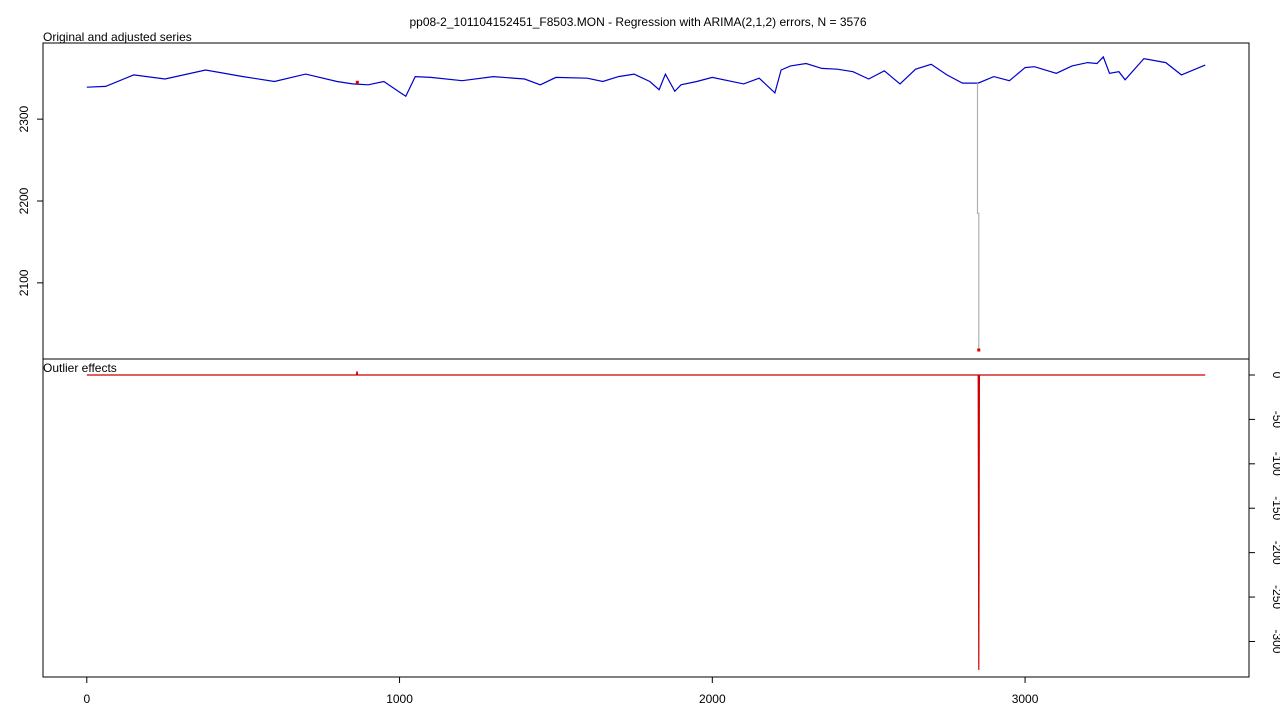 The width and height of the screenshot is (1280, 720). I want to click on top-y-axis: 2100 2200 2300, so click(30, 200).